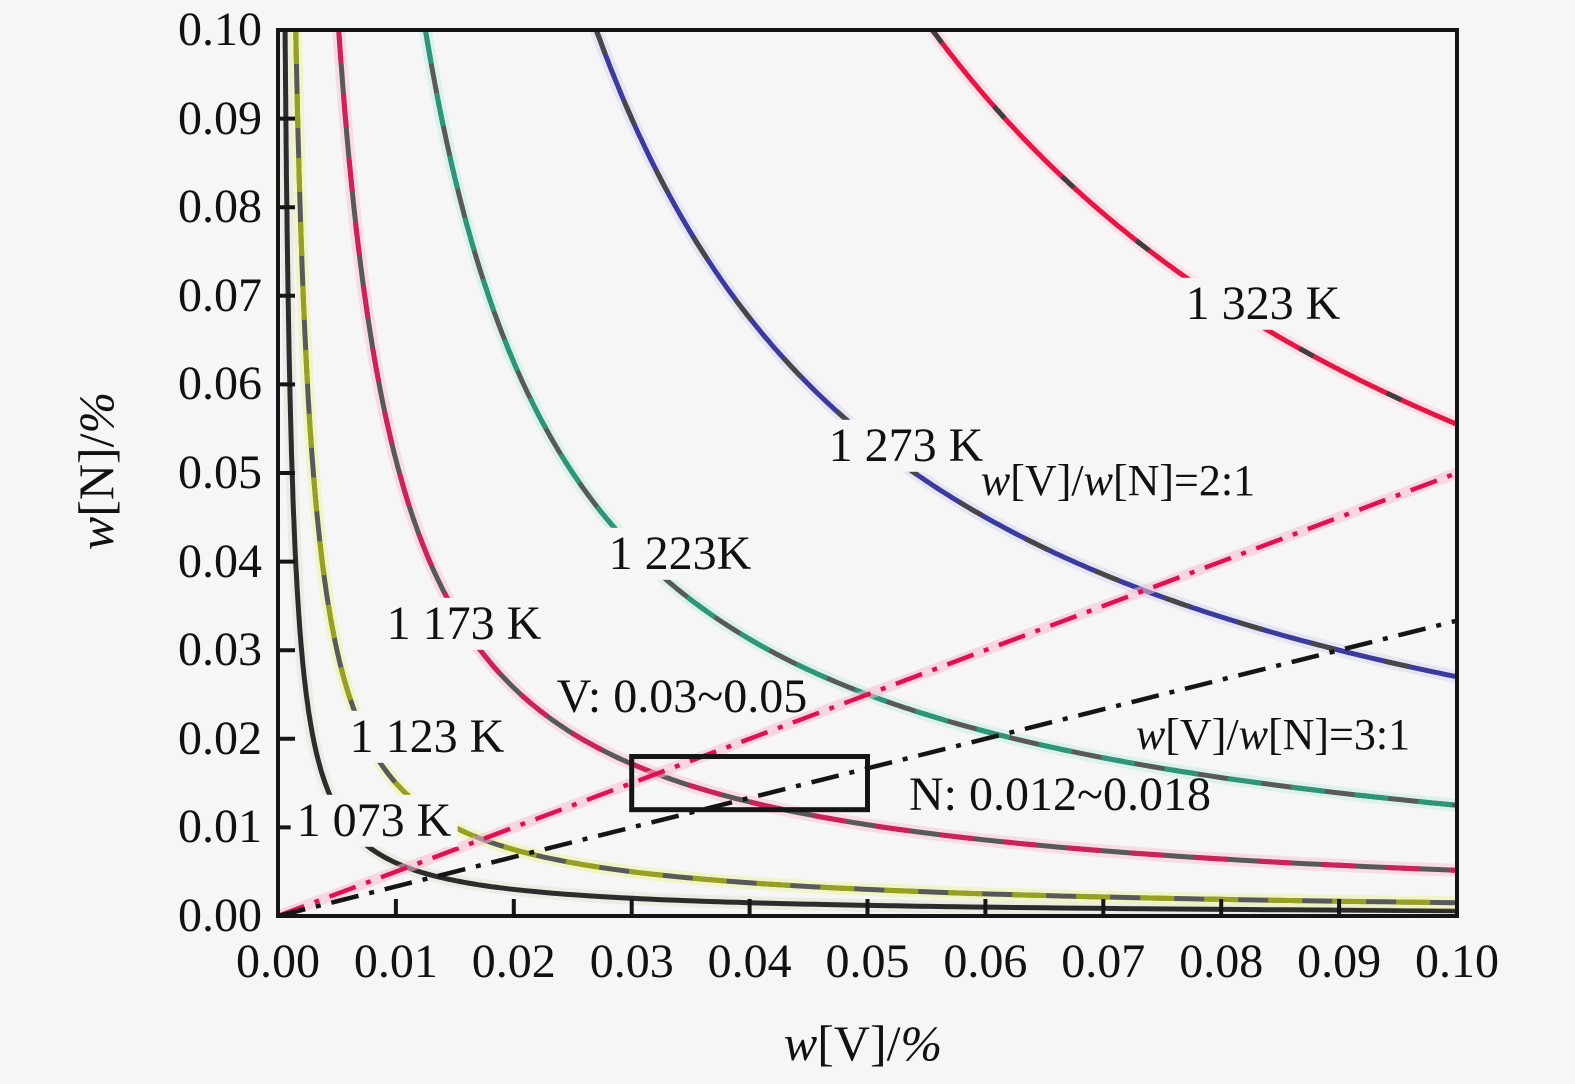  What do you see at coordinates (1339, 961) in the screenshot?
I see `x-tick-label: 0.09` at bounding box center [1339, 961].